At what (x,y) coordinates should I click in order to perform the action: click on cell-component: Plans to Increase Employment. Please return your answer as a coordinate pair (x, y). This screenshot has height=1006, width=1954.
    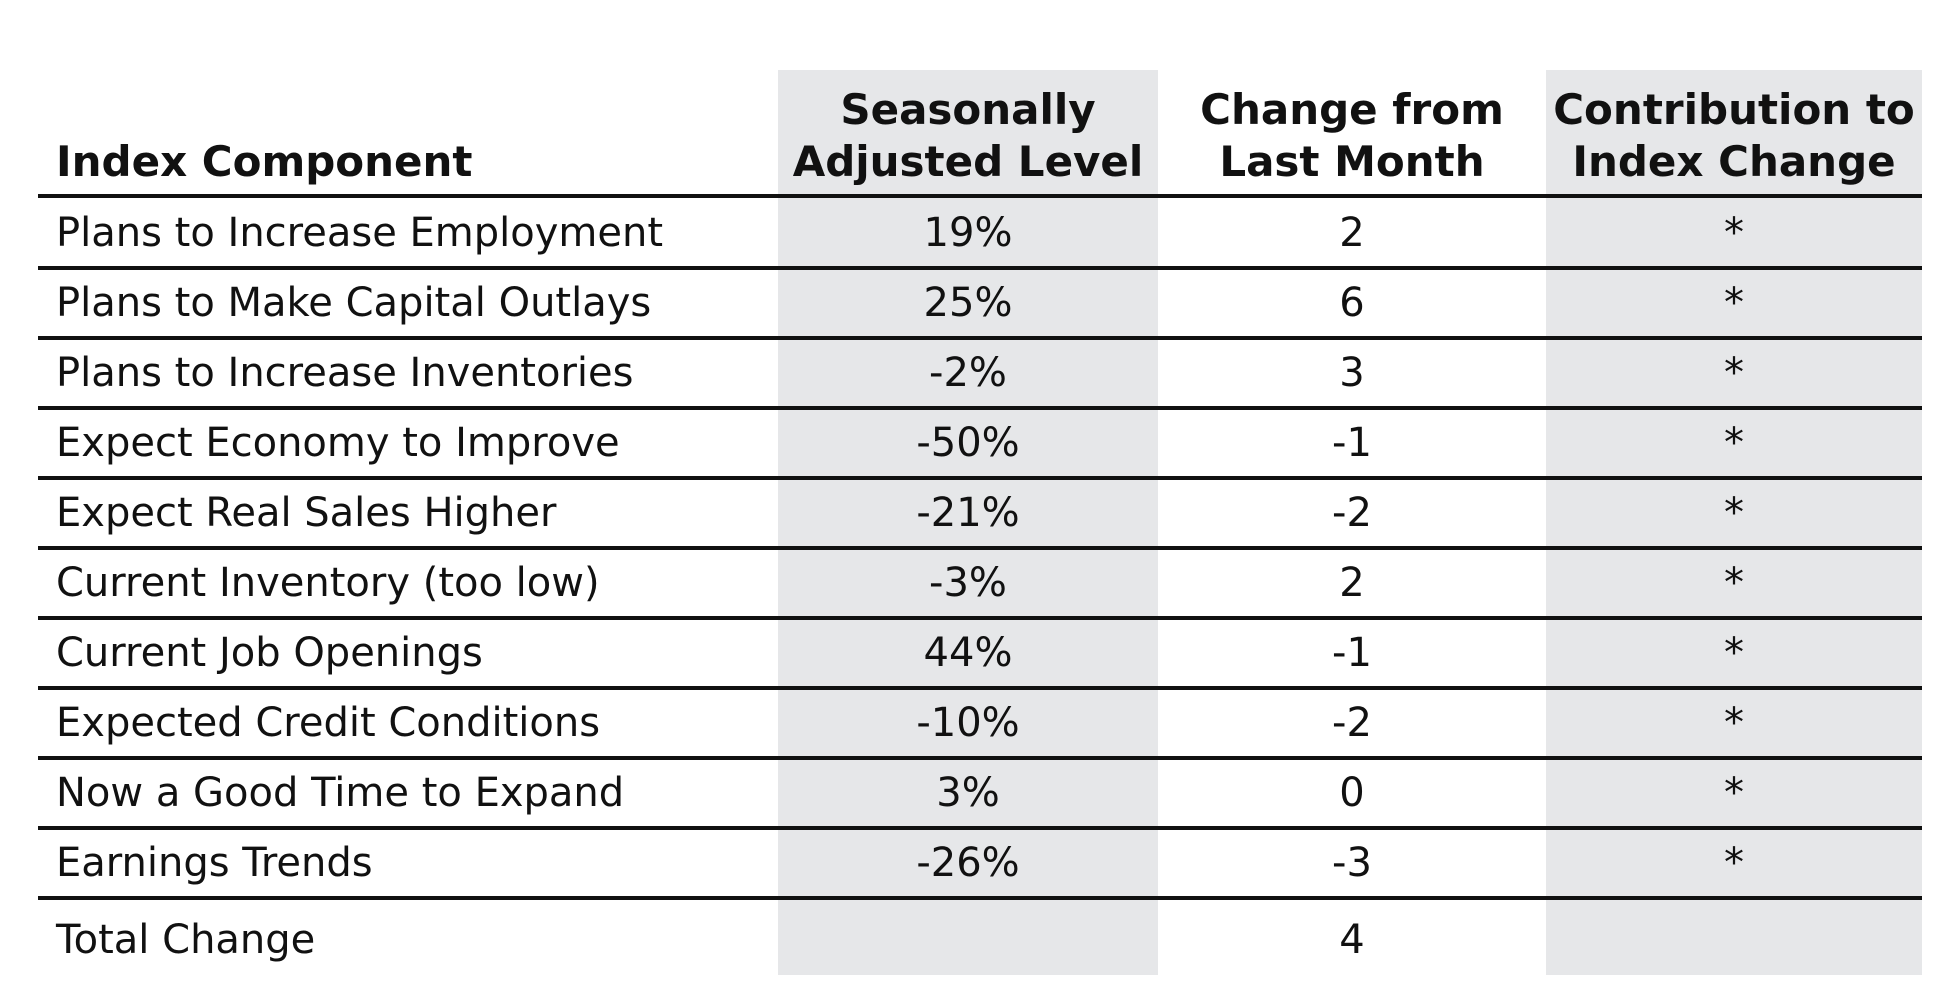
    Looking at the image, I should click on (406, 233).